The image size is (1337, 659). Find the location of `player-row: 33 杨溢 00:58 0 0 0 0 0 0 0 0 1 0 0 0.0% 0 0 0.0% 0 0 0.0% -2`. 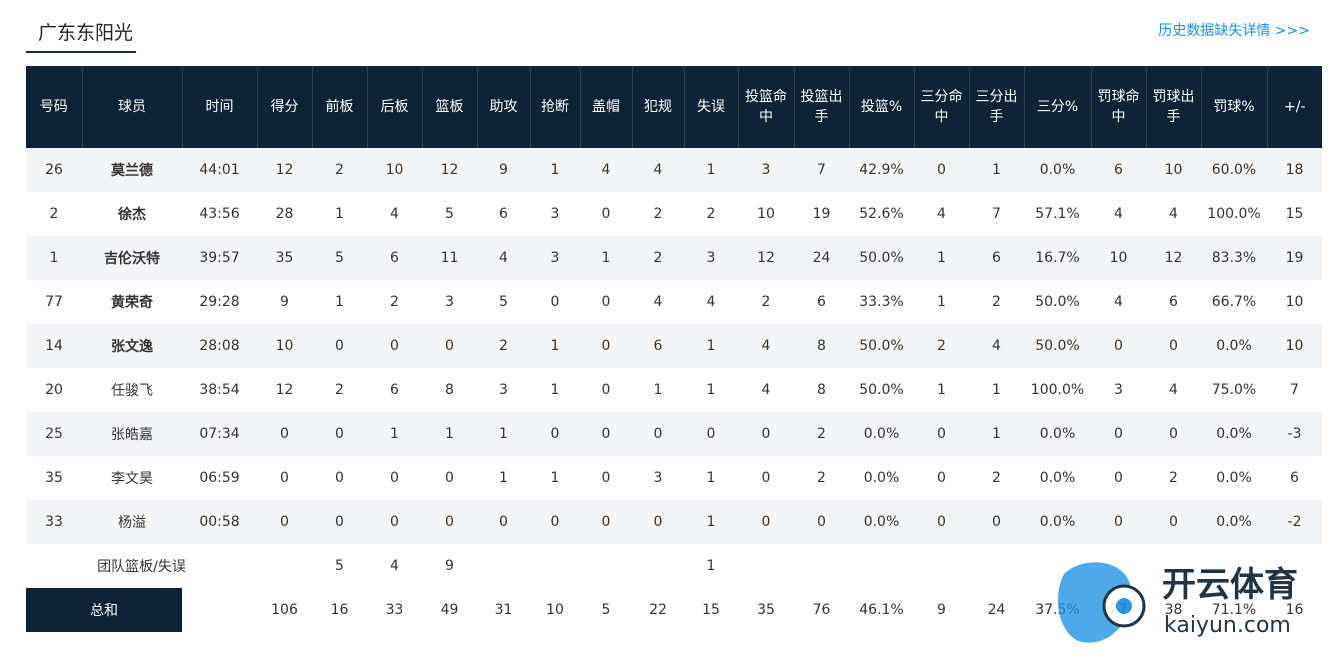

player-row: 33 杨溢 00:58 0 0 0 0 0 0 0 0 1 0 0 0.0% 0 0 0.0% 0 0 0.0% -2 is located at coordinates (674, 522).